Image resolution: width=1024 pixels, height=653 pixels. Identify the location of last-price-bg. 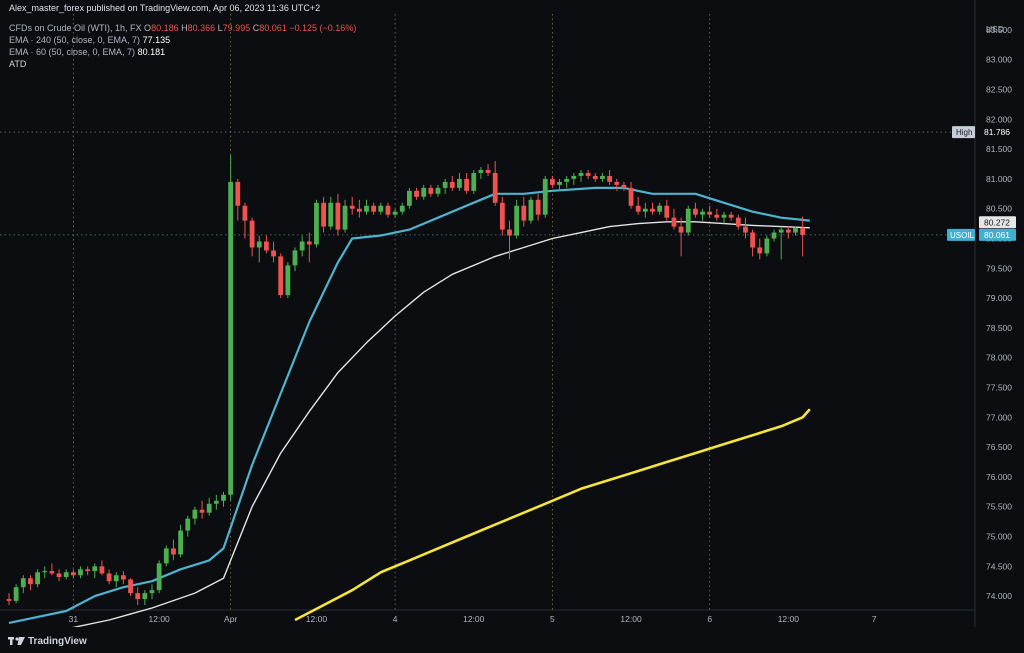
(997, 234).